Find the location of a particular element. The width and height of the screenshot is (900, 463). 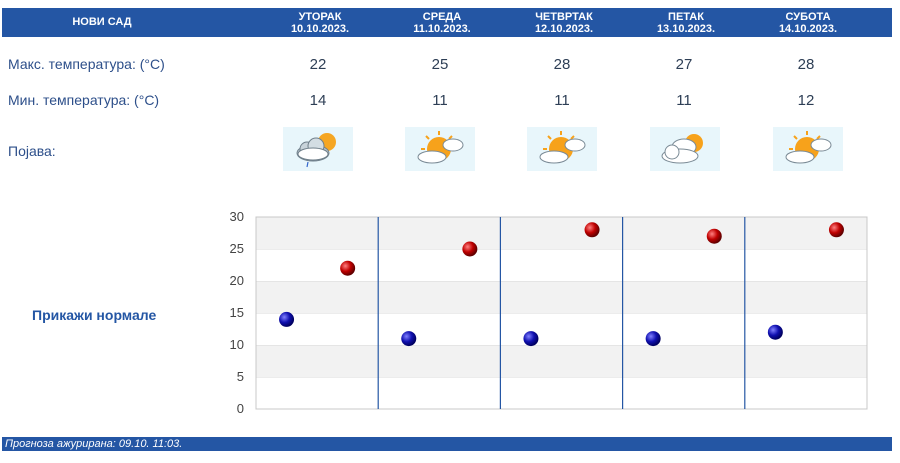

max-temp-day-4: 27 is located at coordinates (684, 64).